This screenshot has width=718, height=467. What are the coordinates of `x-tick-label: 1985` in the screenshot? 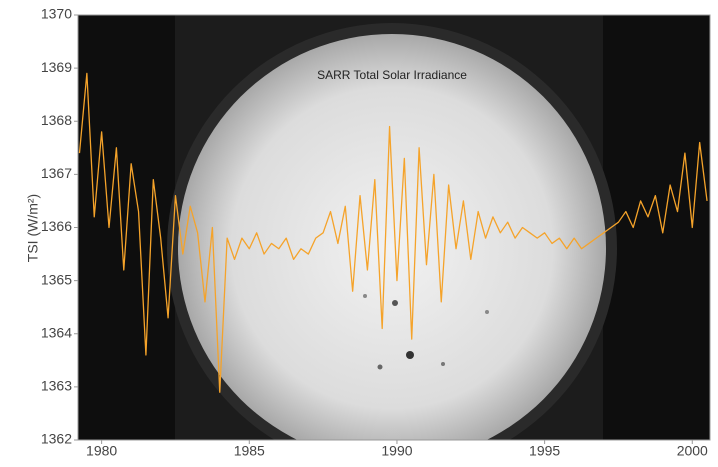 It's located at (249, 451).